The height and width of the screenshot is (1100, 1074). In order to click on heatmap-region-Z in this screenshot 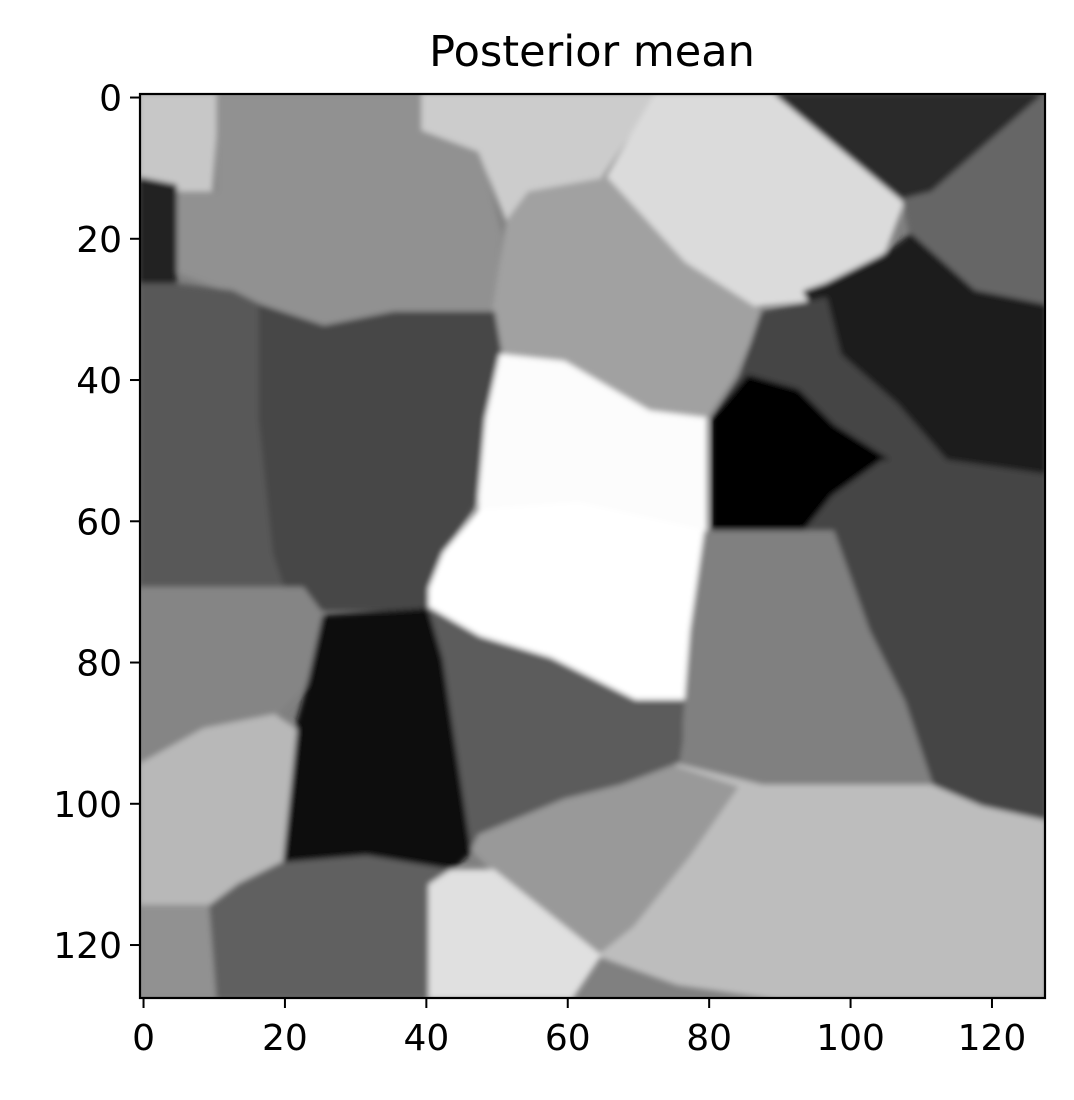, I will do `click(515, 933)`.